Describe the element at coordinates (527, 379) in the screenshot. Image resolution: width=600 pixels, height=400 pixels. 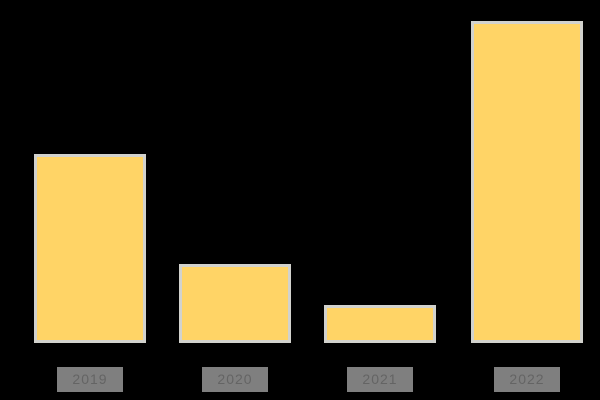
I see `x-axis-tick-label: 2022` at that location.